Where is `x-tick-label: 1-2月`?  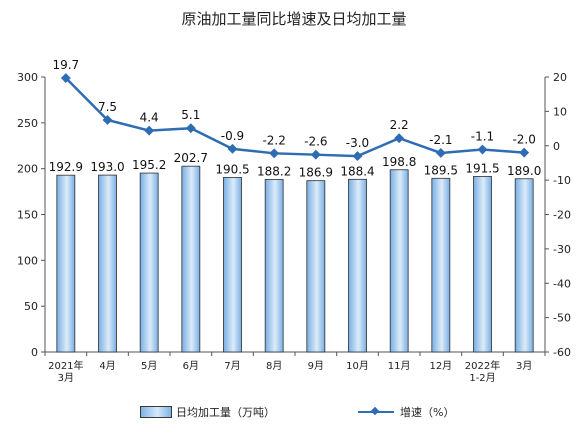 x-tick-label: 1-2月 is located at coordinates (482, 378).